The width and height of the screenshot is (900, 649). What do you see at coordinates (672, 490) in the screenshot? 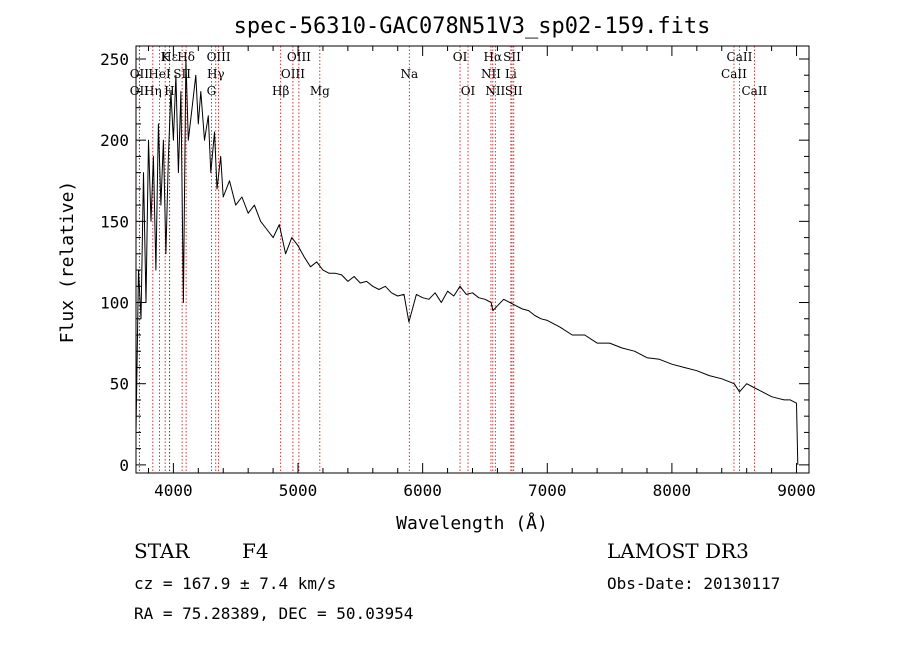
I see `x-tick-label-4: 8000` at bounding box center [672, 490].